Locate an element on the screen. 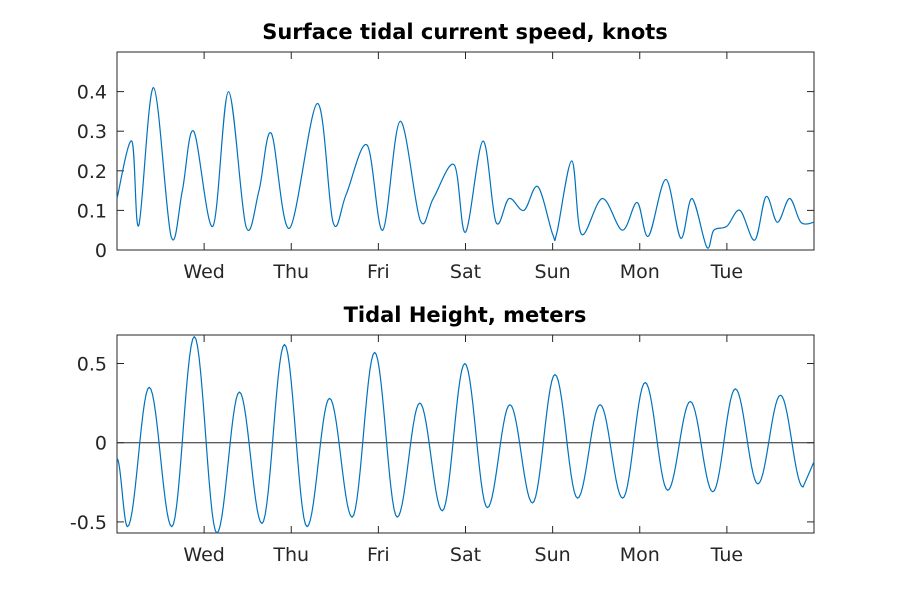 Image resolution: width=900 pixels, height=600 pixels. tidal-height-title: Tidal Height, meters is located at coordinates (465, 315).